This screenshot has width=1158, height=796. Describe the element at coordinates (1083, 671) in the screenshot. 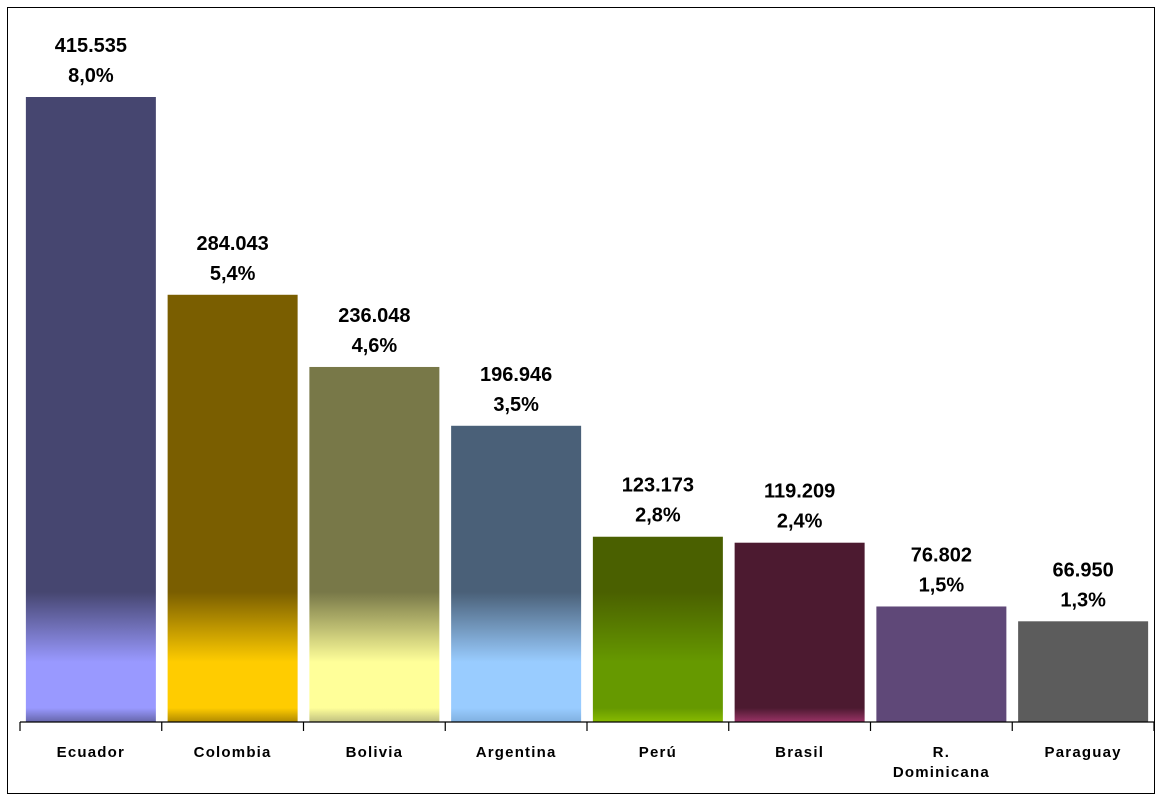

I see `bar-paraguay` at that location.